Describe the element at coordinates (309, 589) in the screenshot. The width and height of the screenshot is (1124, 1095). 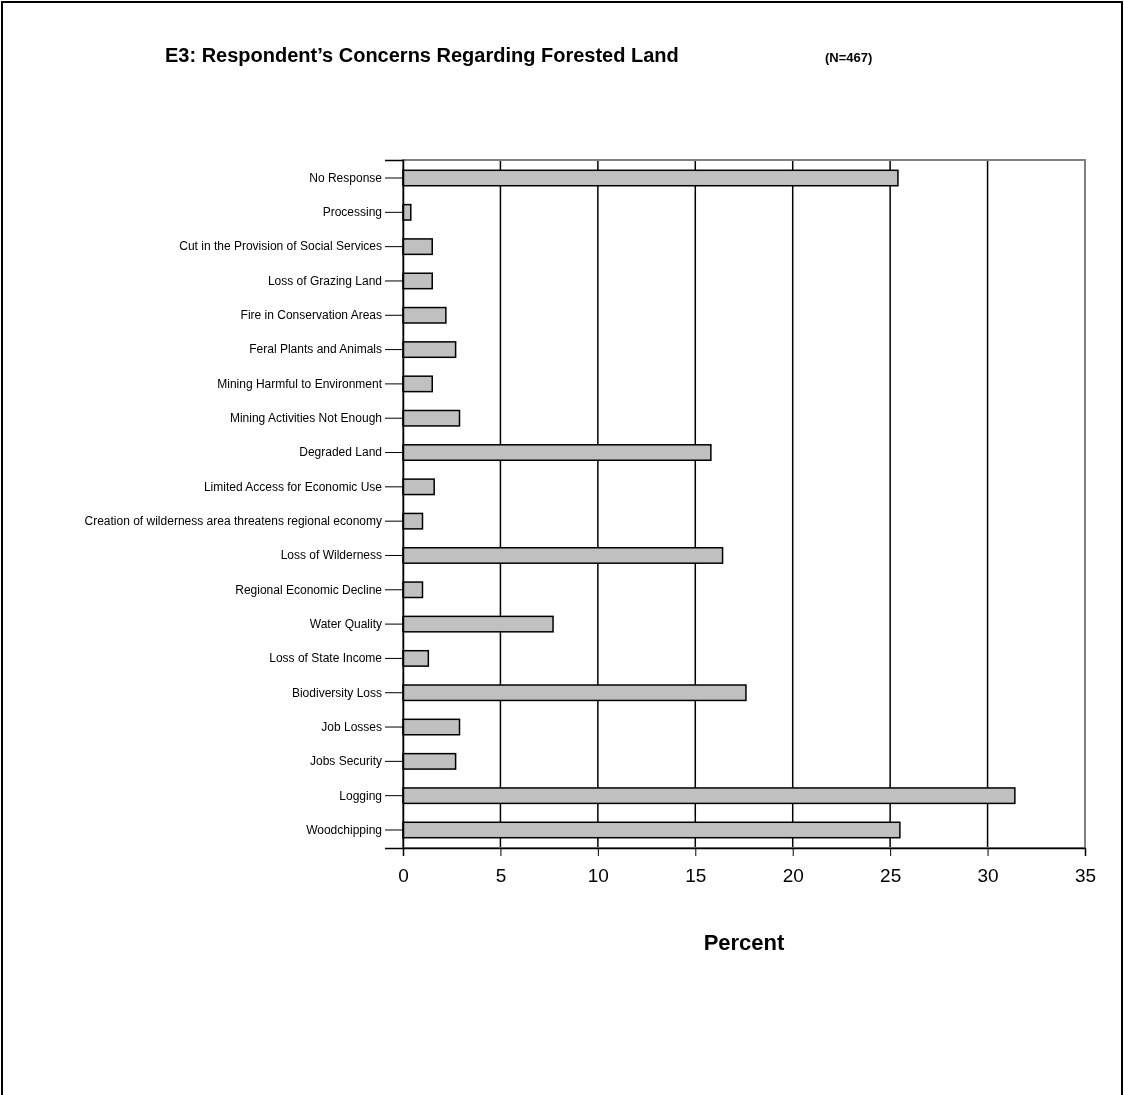
I see `y-tick-label: Regional Economic Decline` at that location.